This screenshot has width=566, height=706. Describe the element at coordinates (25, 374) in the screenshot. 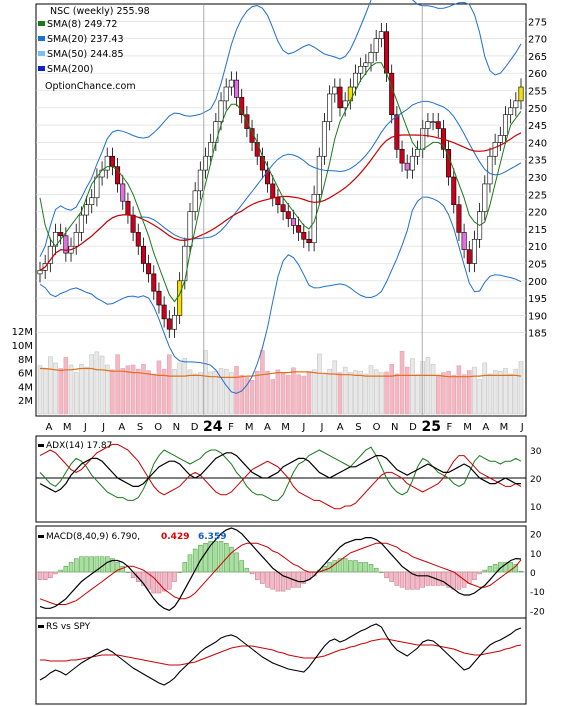

I see `volume-tick-label: 6M` at that location.